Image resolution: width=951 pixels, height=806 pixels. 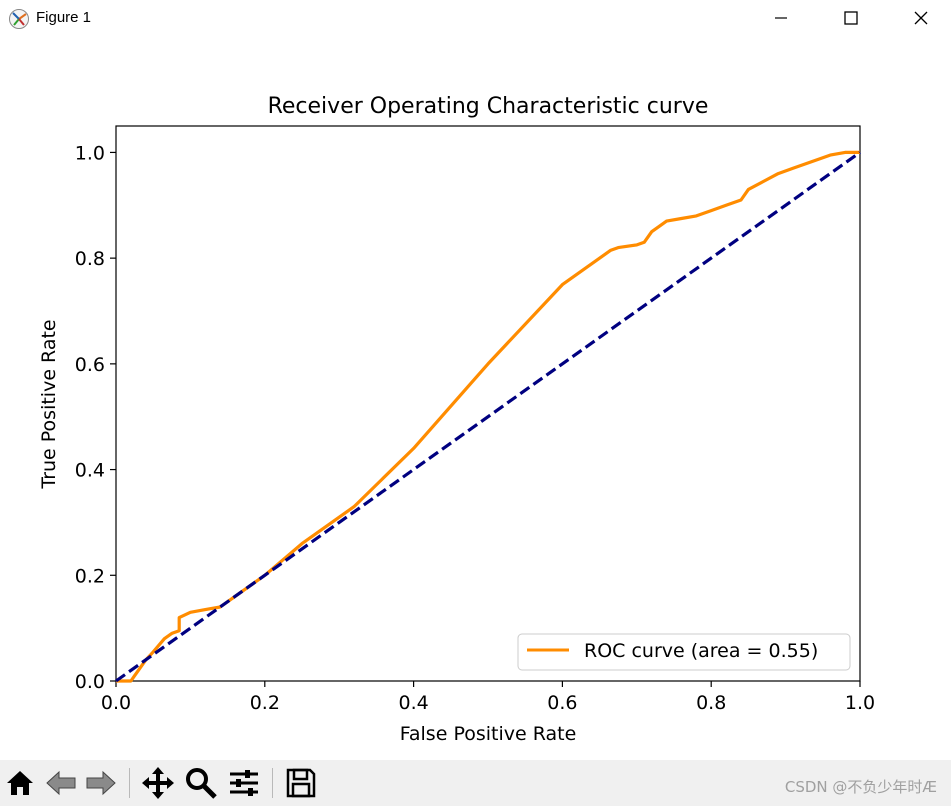 What do you see at coordinates (711, 703) in the screenshot?
I see `x-tick-label: 0.8` at bounding box center [711, 703].